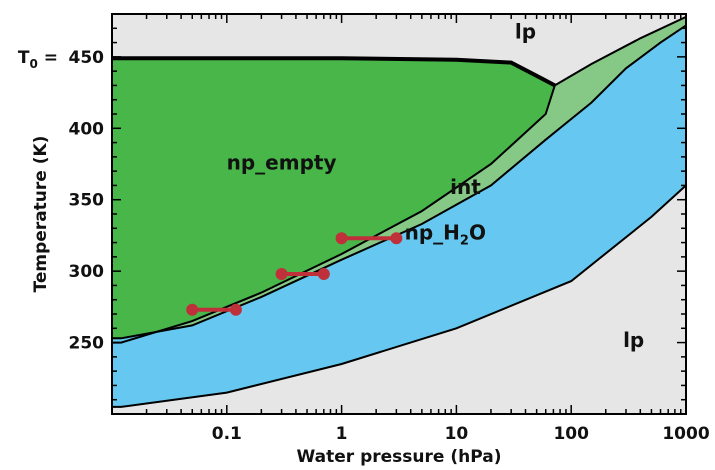 This screenshot has height=470, width=715. Describe the element at coordinates (620, 51) in the screenshot. I see `boundary-int-upper` at that location.